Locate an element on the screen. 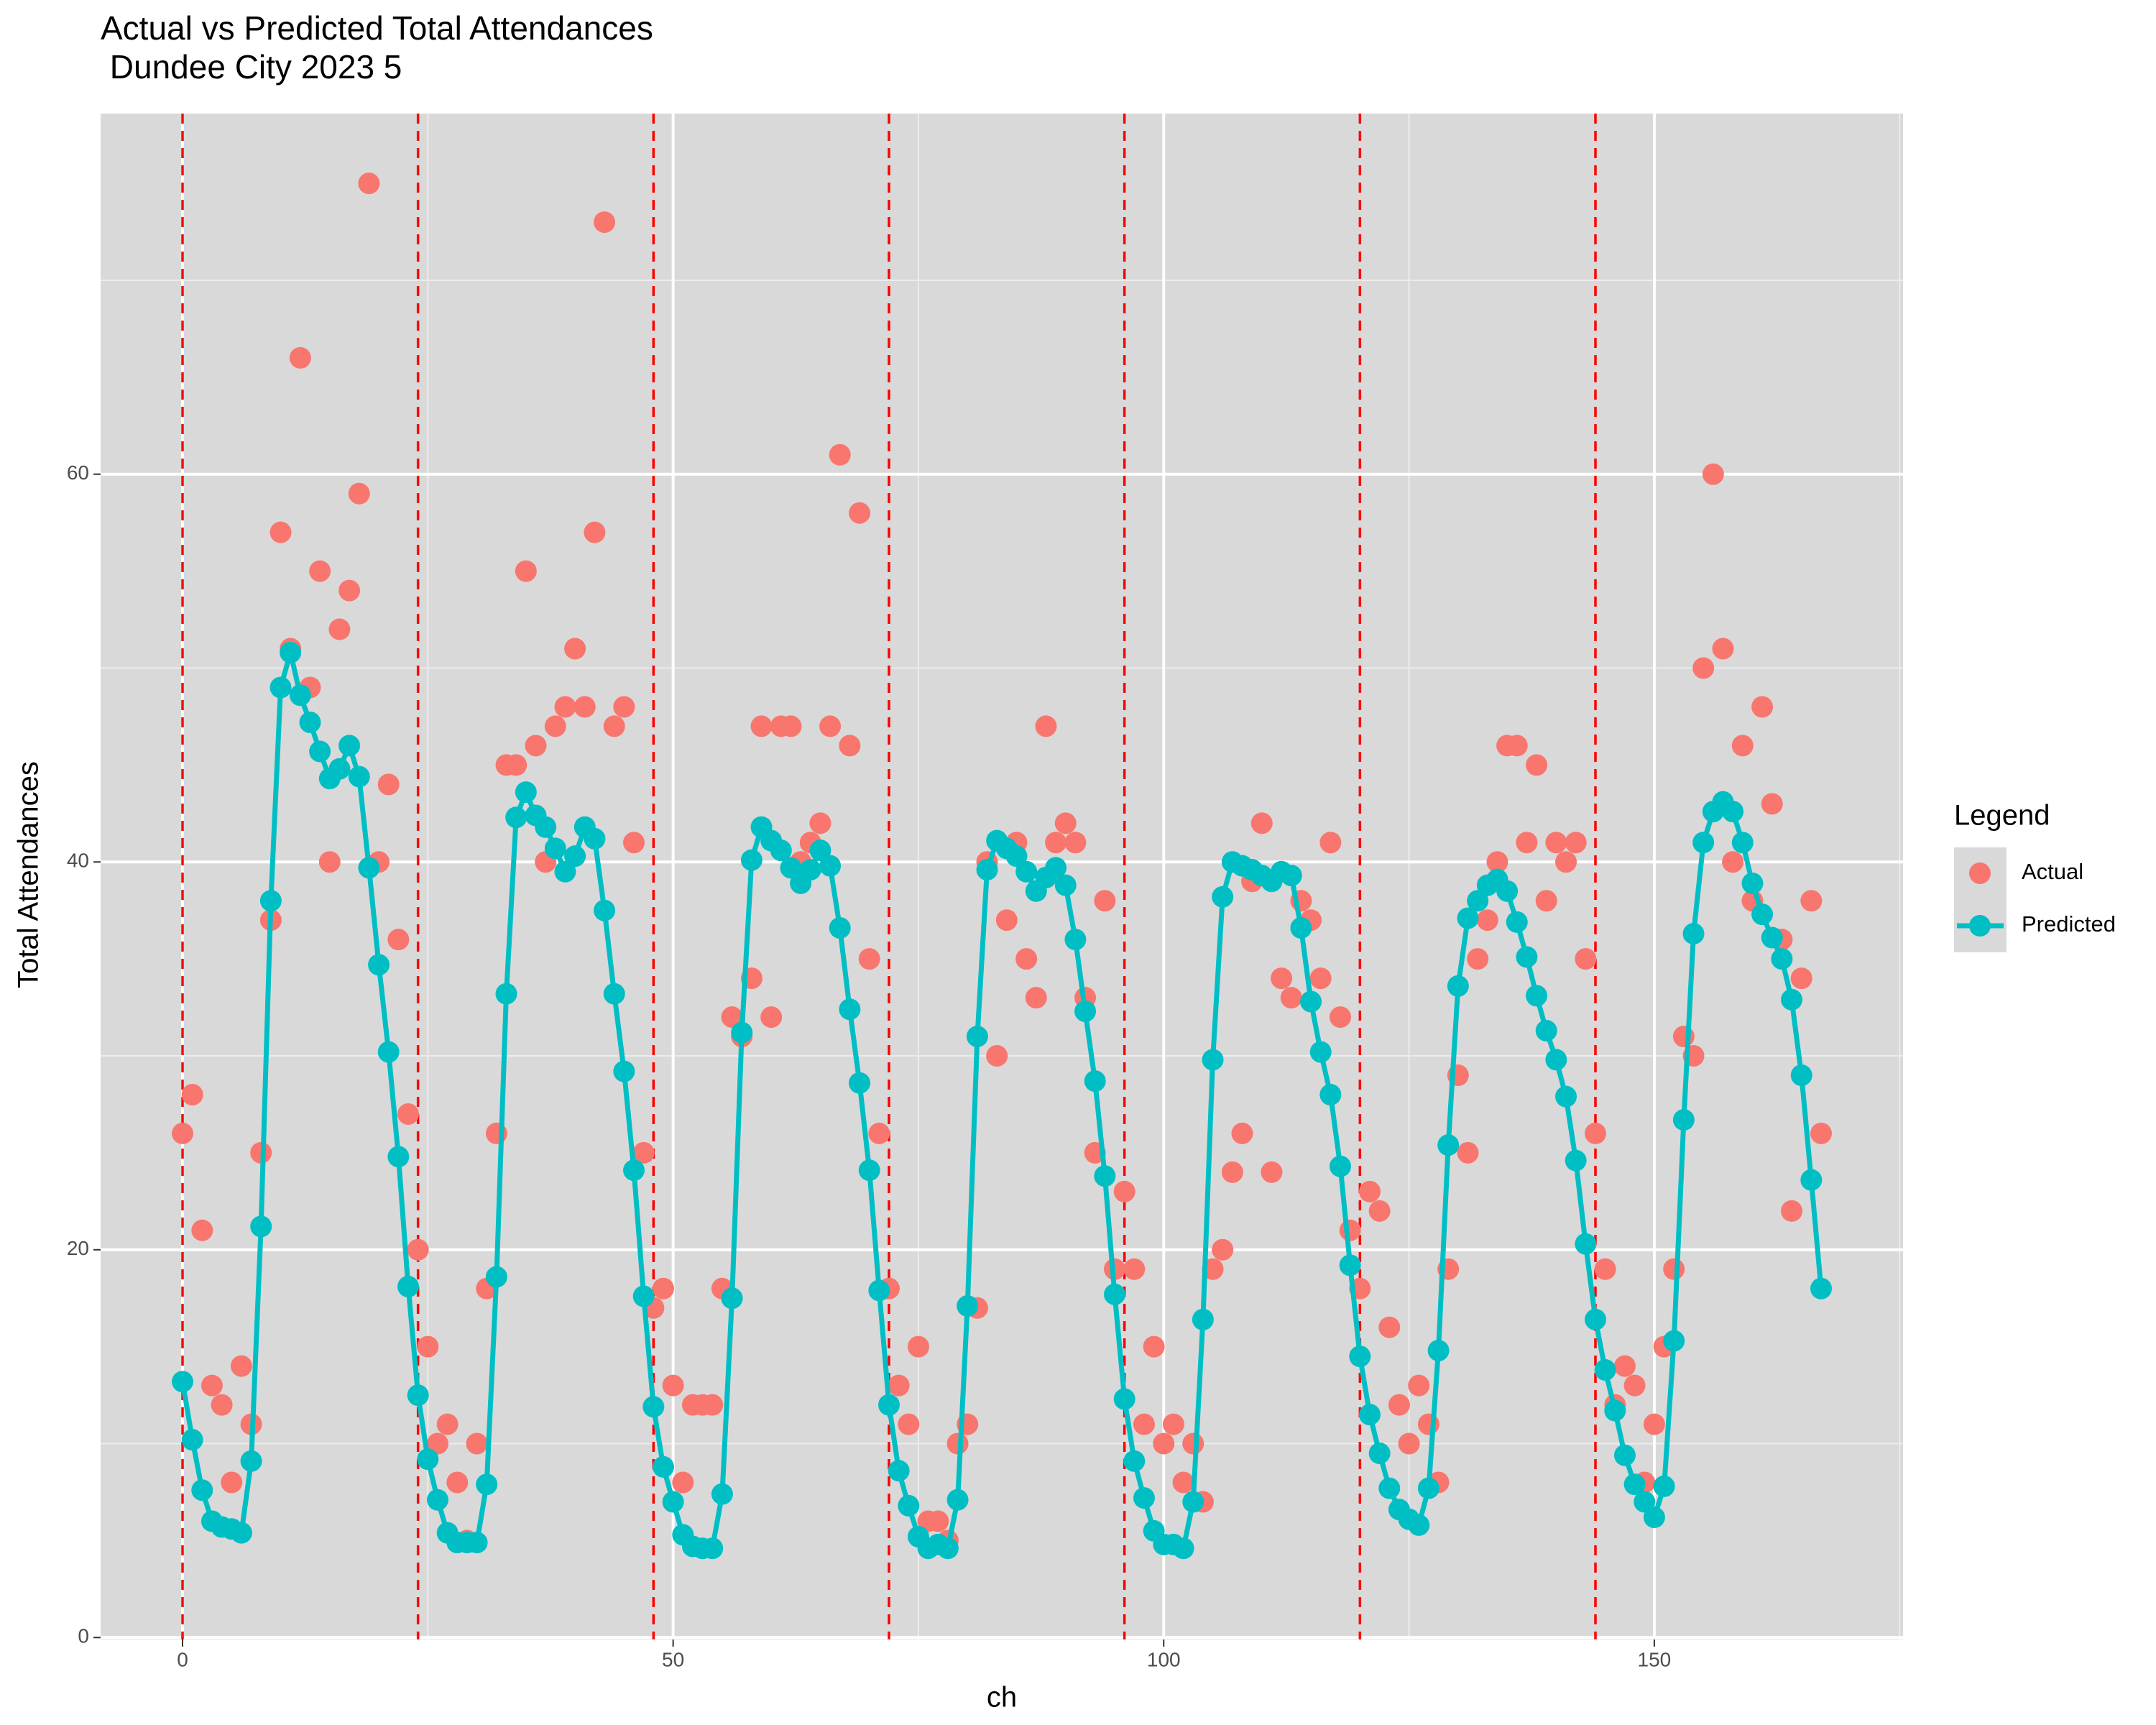 This screenshot has height=1725, width=2156. y-tick-label: 40 is located at coordinates (78, 861).